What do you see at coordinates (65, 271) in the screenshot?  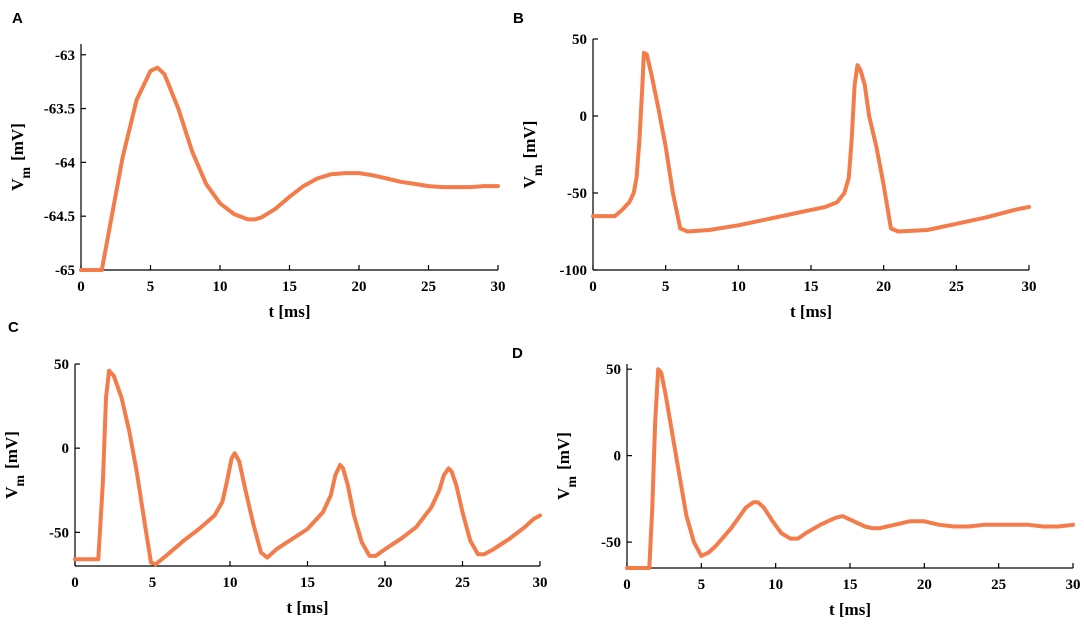 I see `y-tick-label: -65` at bounding box center [65, 271].